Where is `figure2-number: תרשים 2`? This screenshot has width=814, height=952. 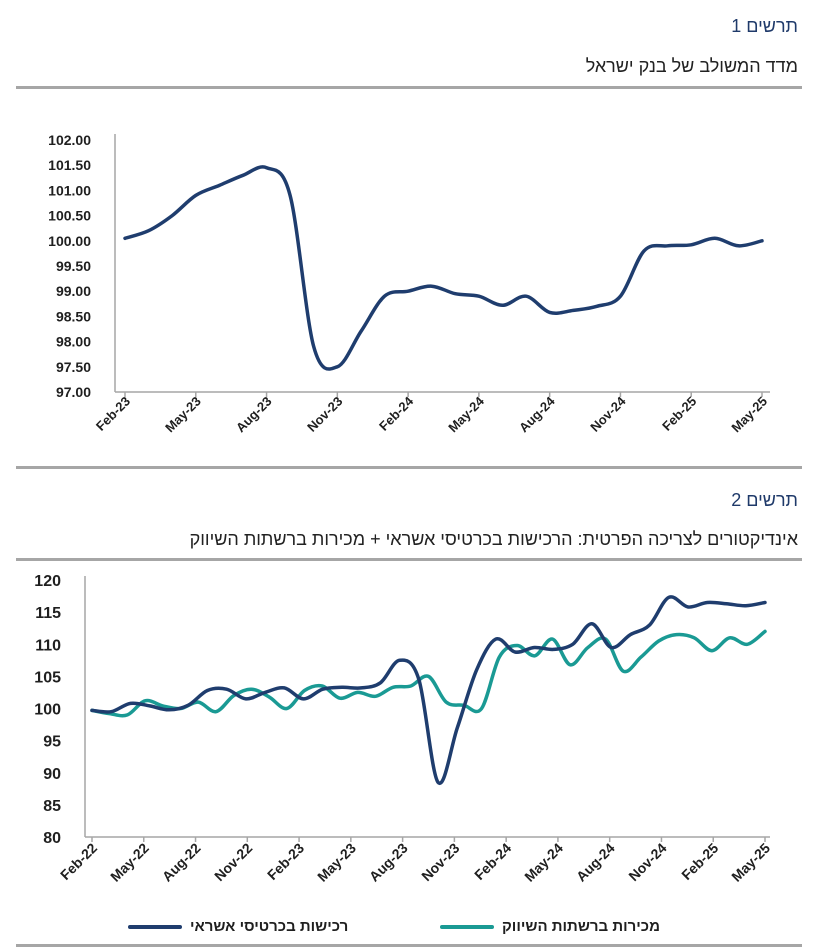
figure2-number: תרשים 2 is located at coordinates (764, 500).